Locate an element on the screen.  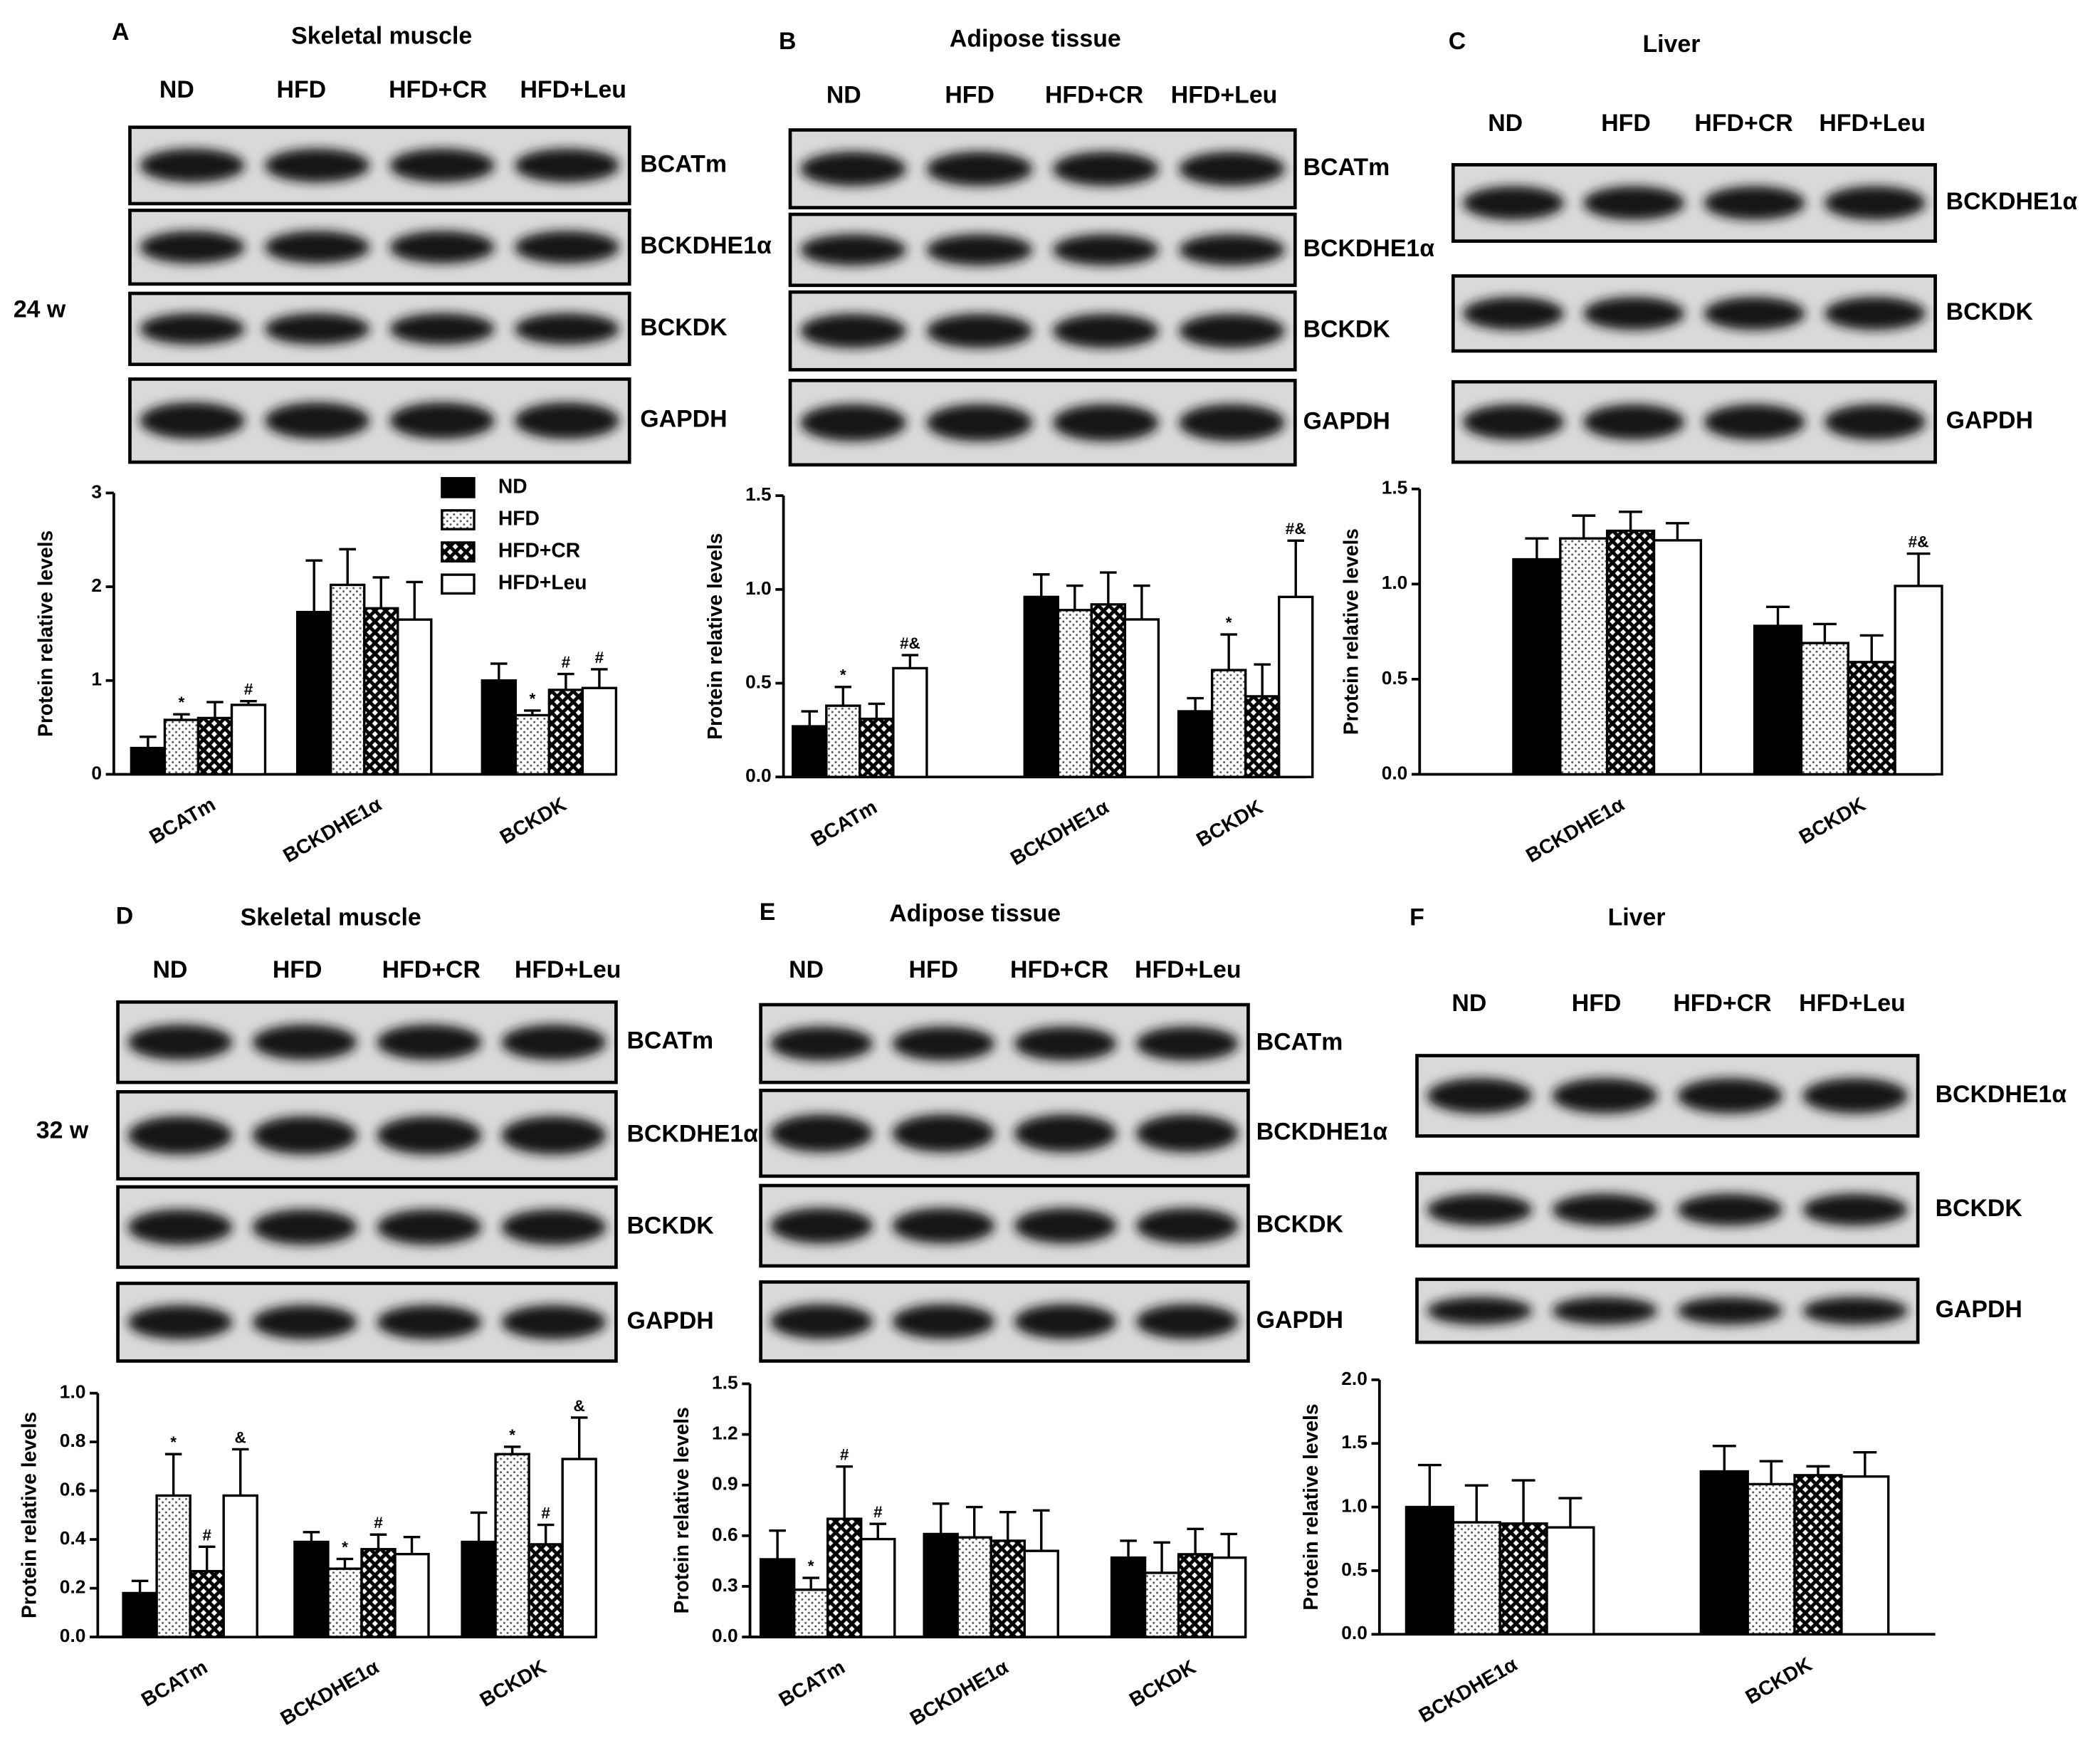
panel-letter: F is located at coordinates (1416, 917).